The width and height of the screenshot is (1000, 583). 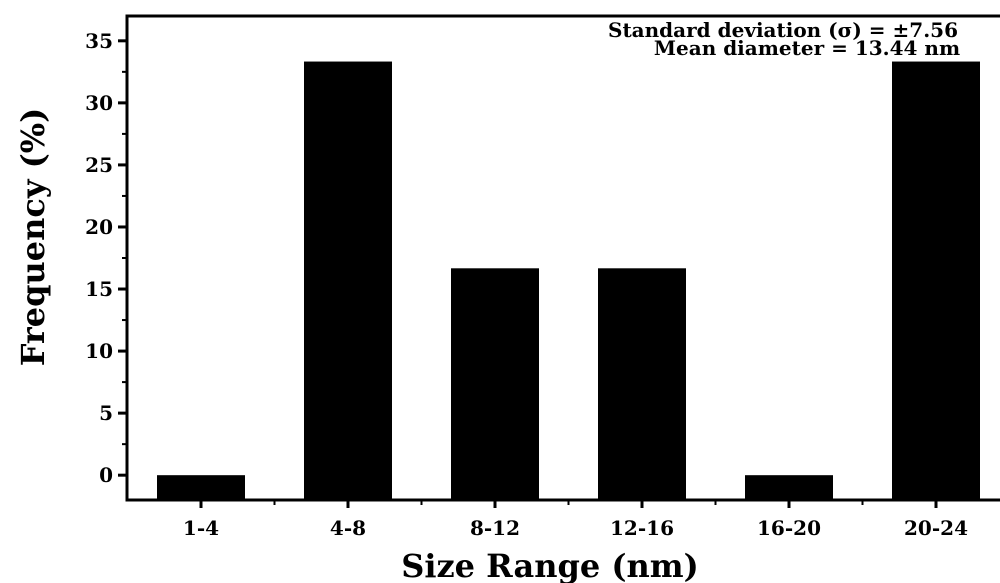 I want to click on x-tick-label-20-24: 20-24, so click(x=936, y=528).